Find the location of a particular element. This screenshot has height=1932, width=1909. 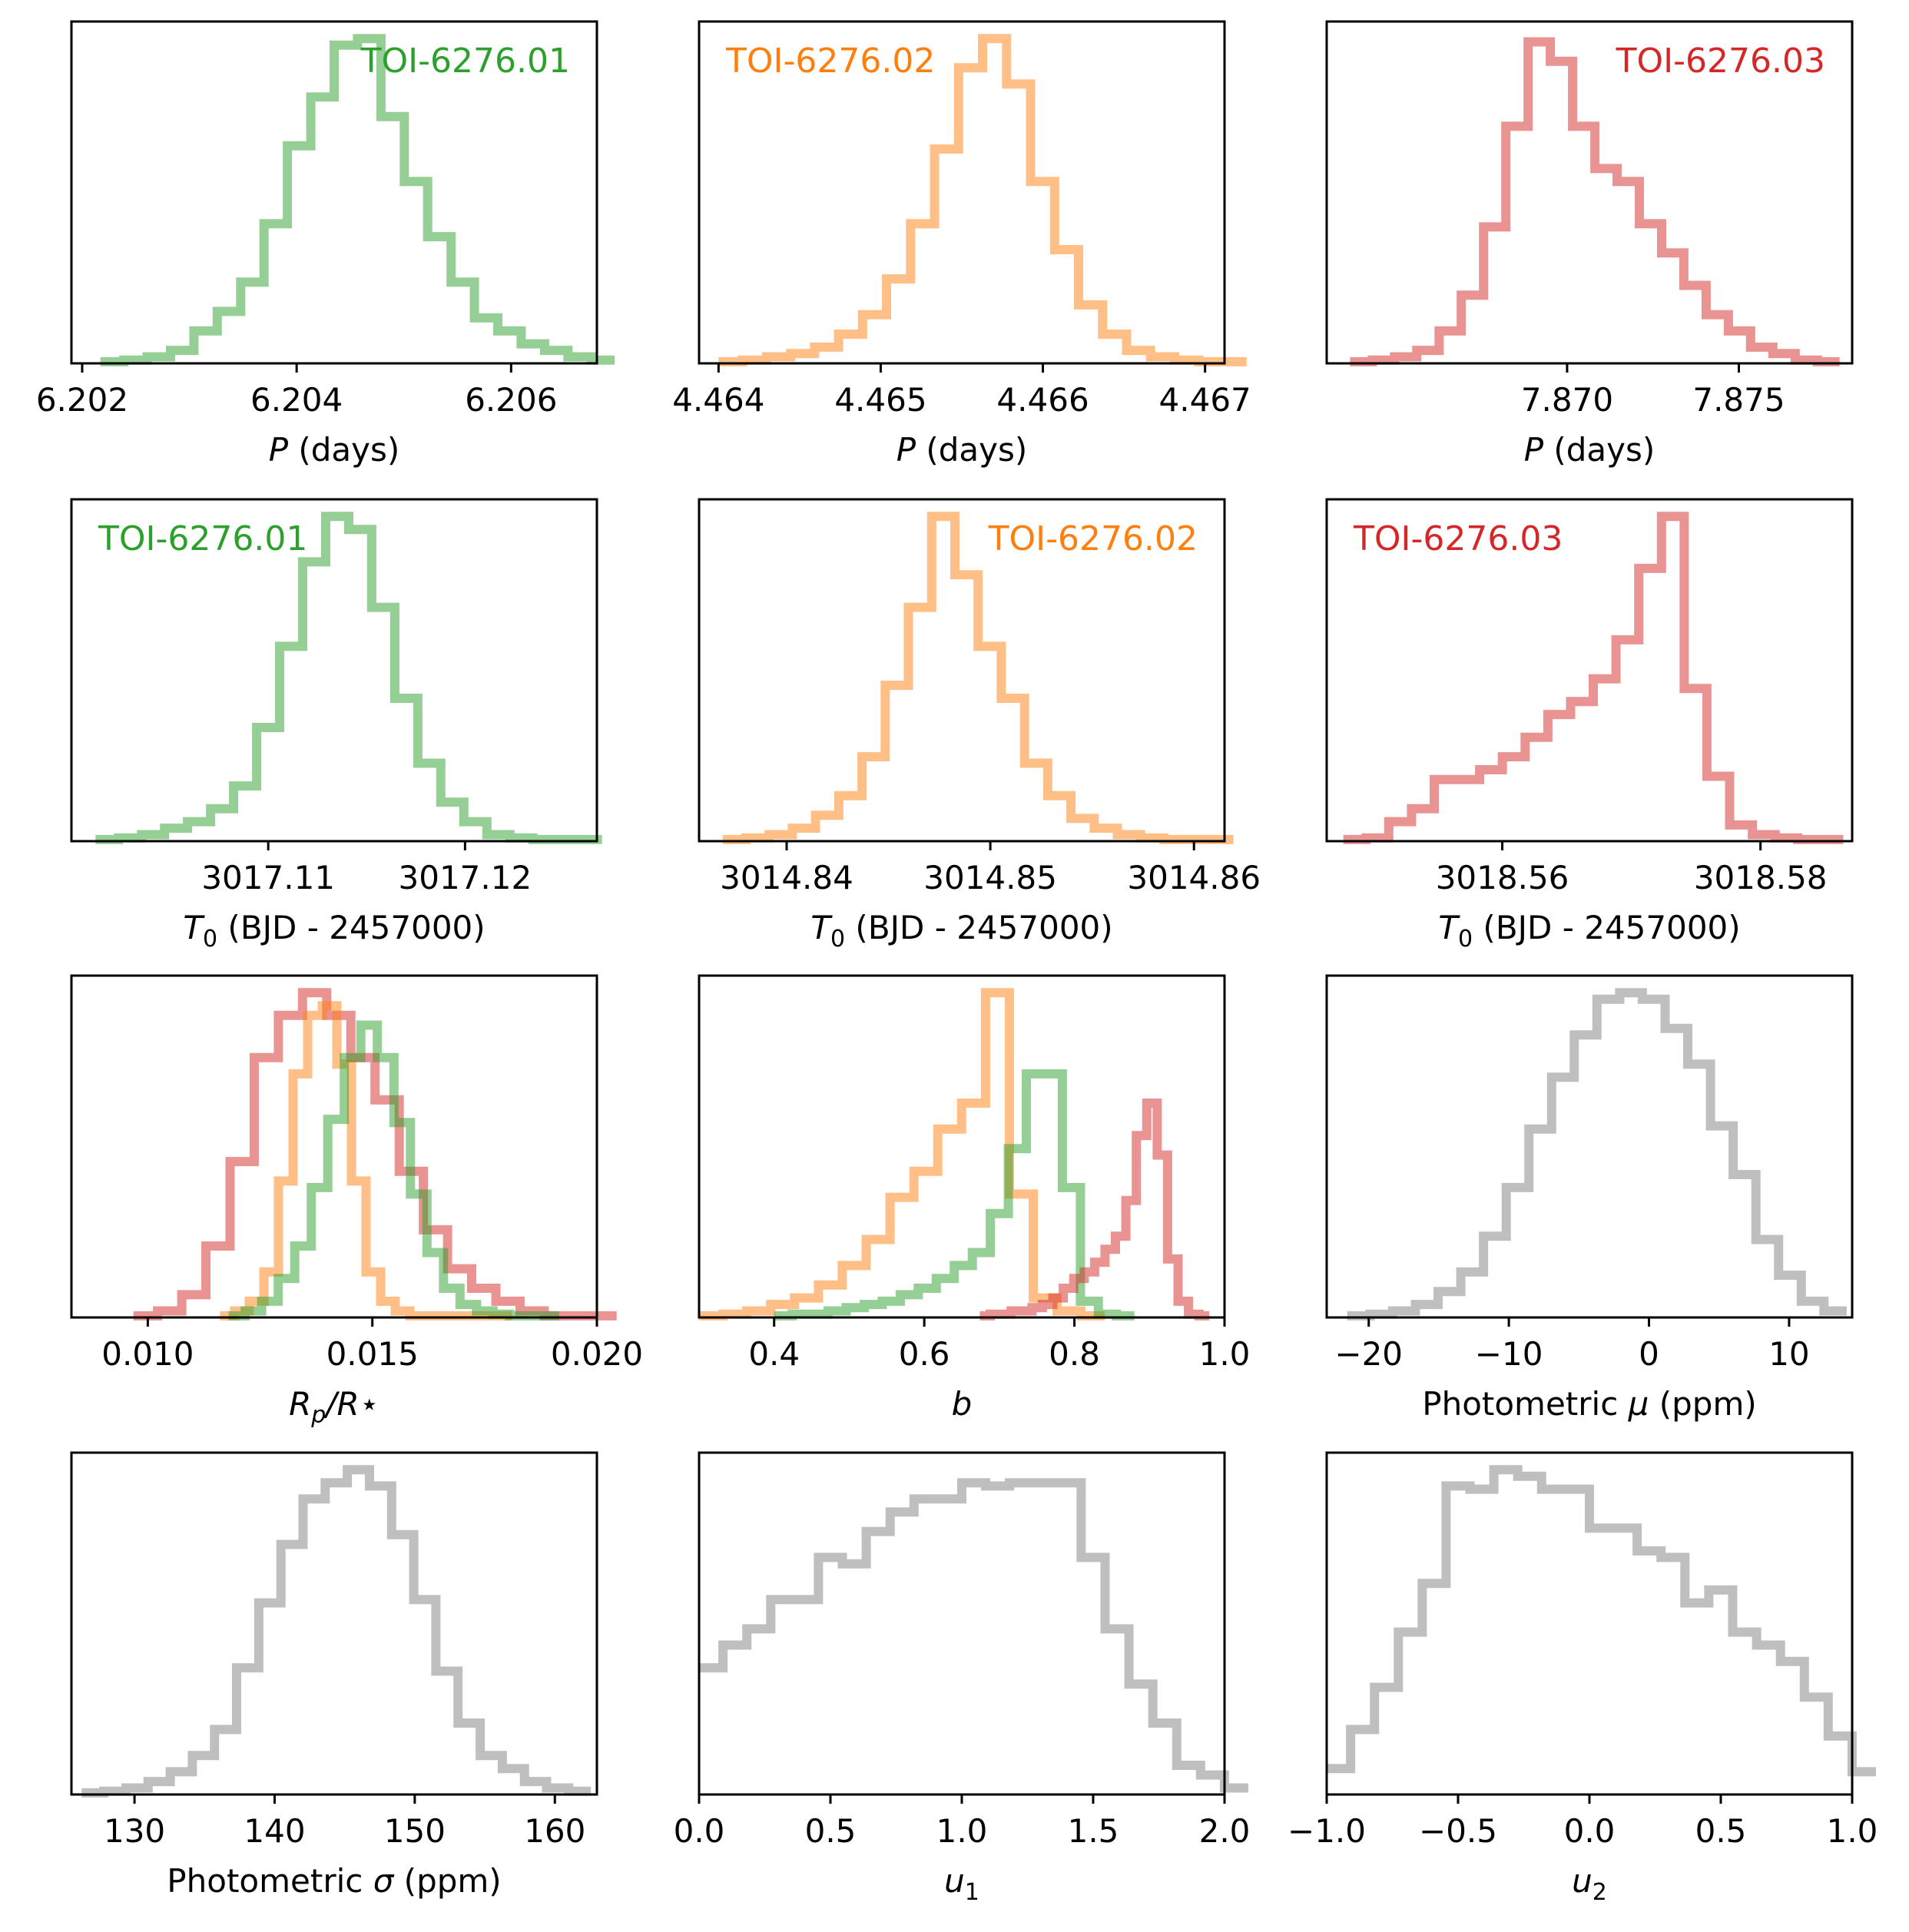

x-axis-label-symbol: u is located at coordinates (954, 1881).